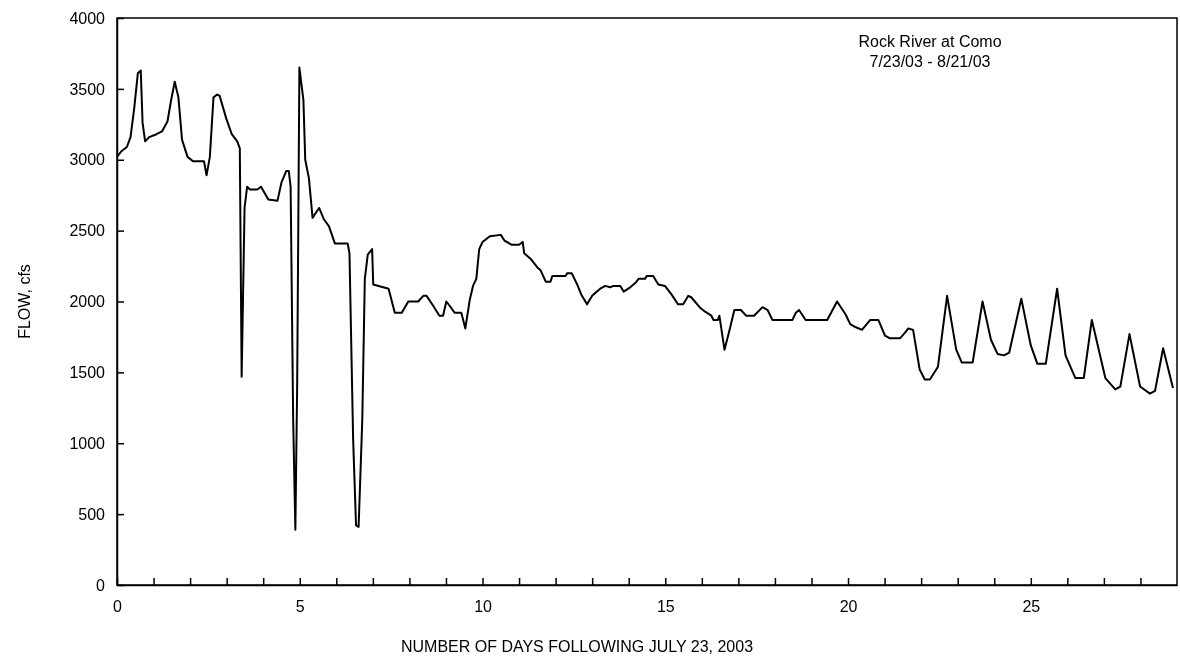  What do you see at coordinates (87, 89) in the screenshot?
I see `y-tick-label: 3500` at bounding box center [87, 89].